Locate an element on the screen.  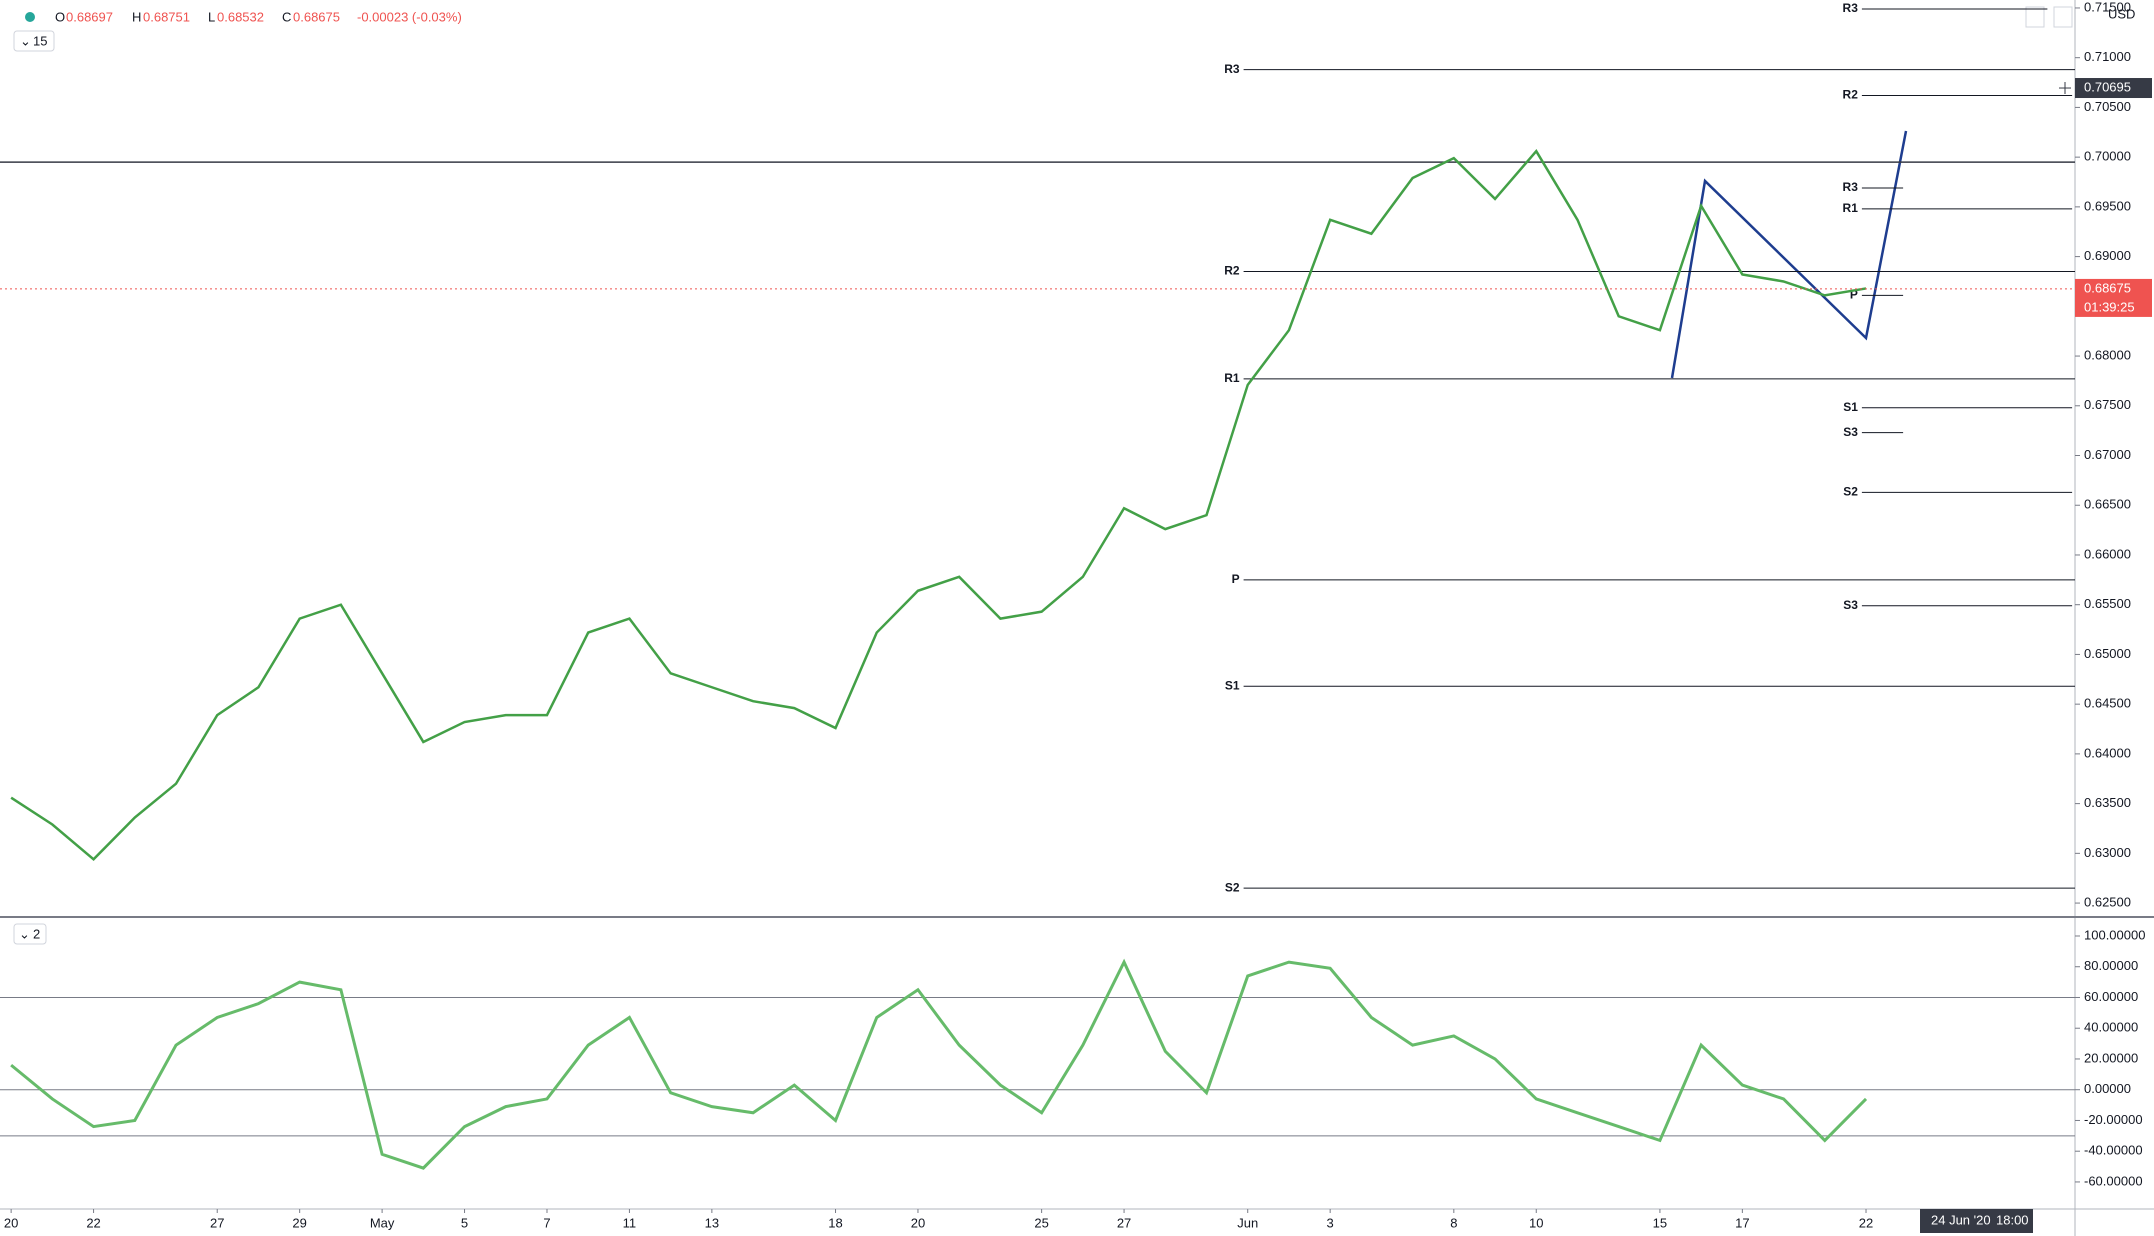
x-tick-label: 11 is located at coordinates (630, 1222).